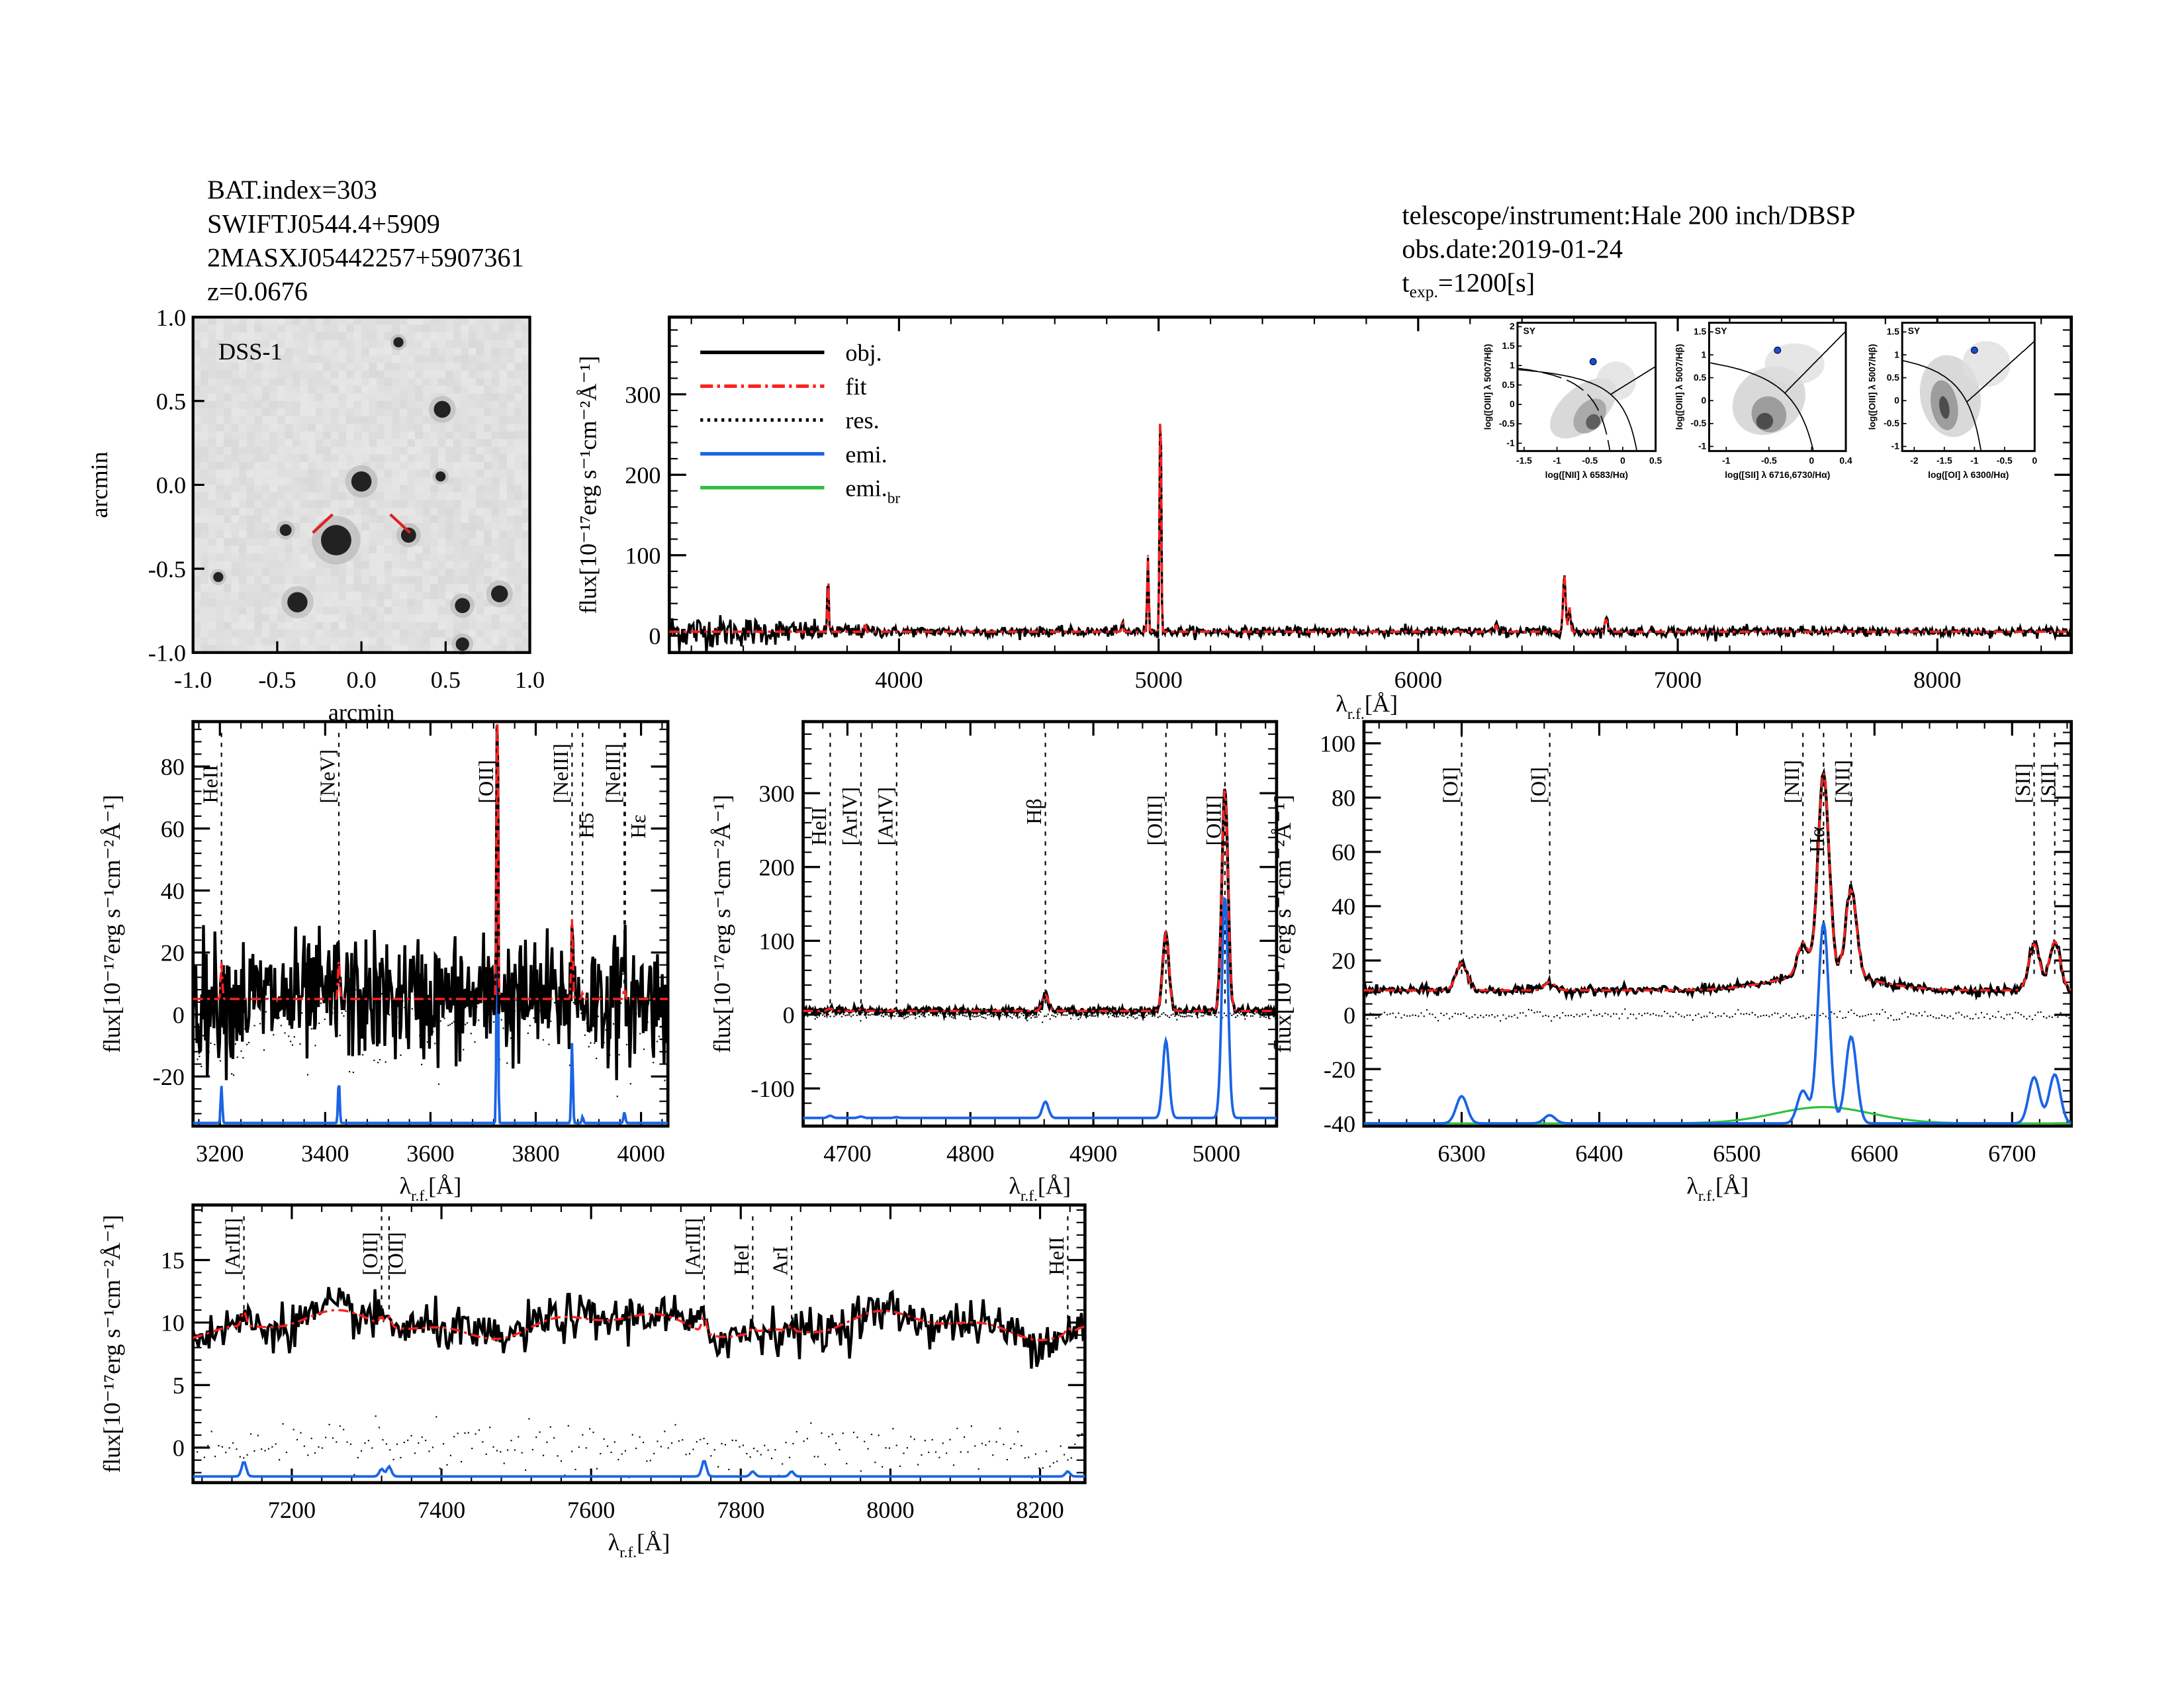 This screenshot has width=2184, height=1688. I want to click on bpt-area, so click(1587, 404).